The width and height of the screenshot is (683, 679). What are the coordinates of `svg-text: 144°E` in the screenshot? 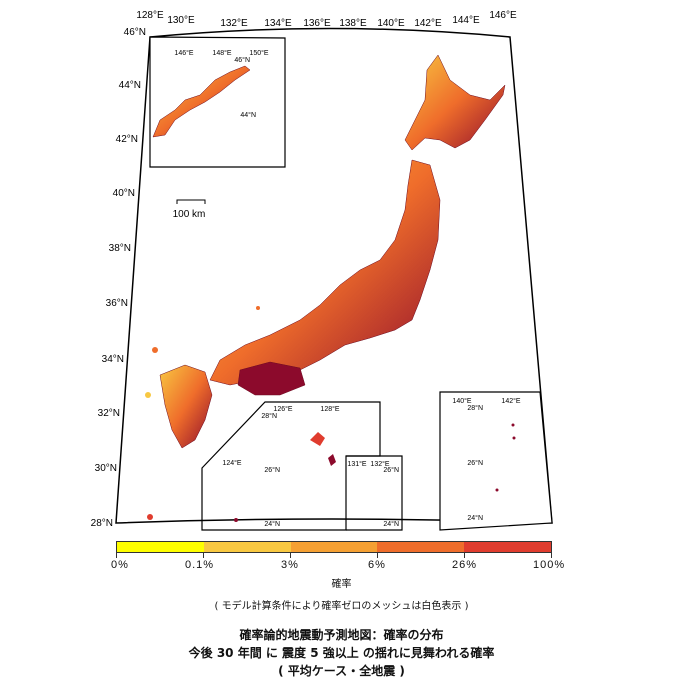 It's located at (466, 20).